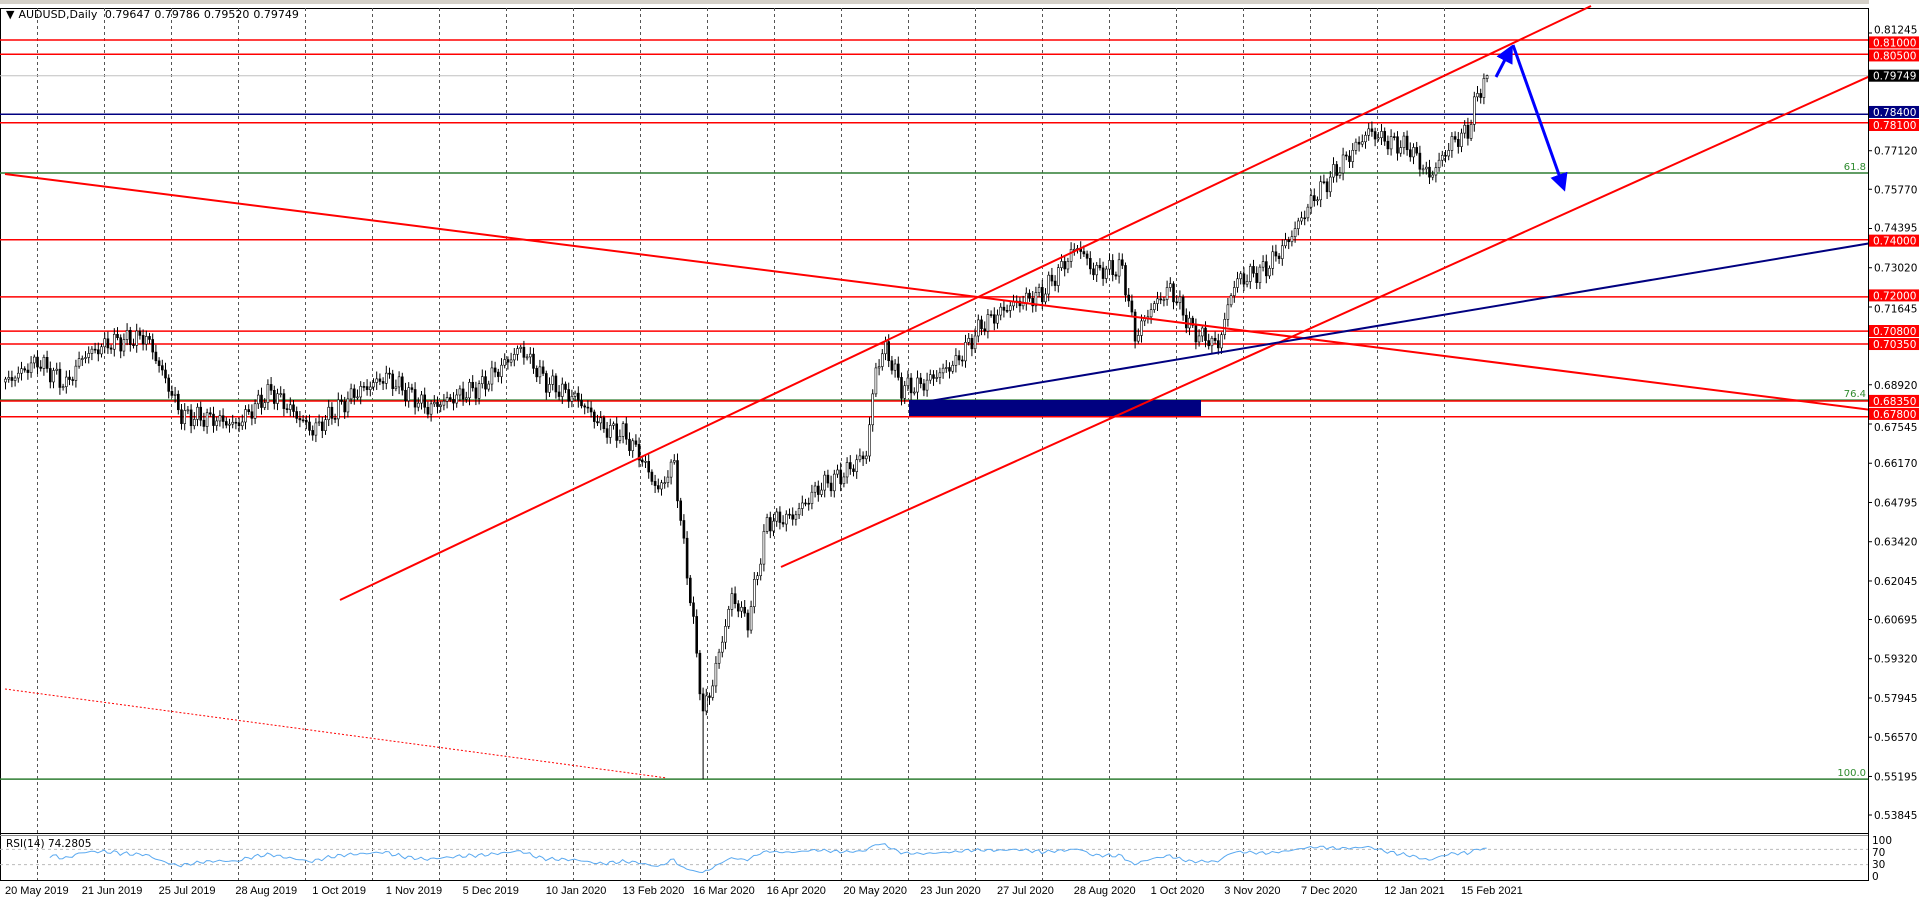 The image size is (1919, 900). What do you see at coordinates (768, 858) in the screenshot?
I see `rsi-line` at bounding box center [768, 858].